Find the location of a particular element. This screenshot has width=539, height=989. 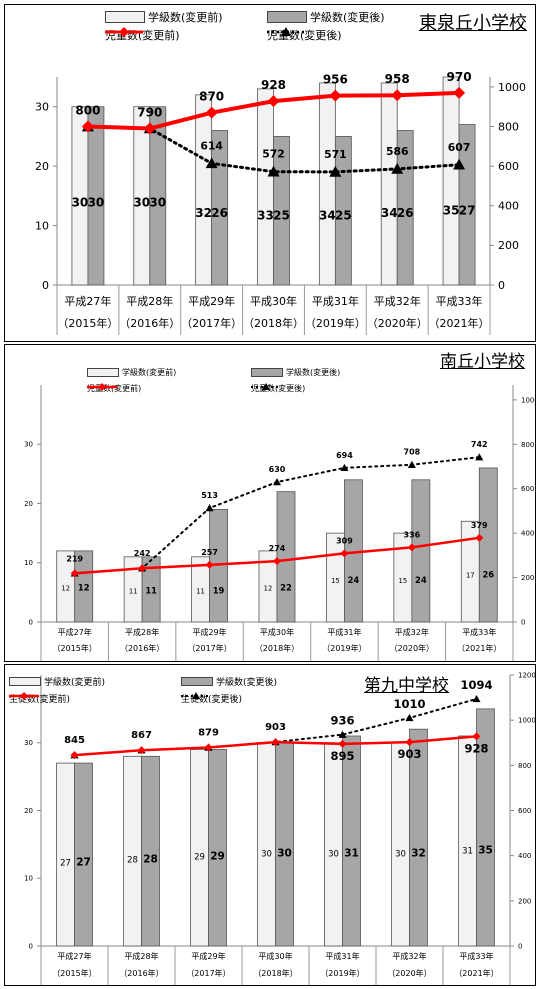

bar-before-value: 15 is located at coordinates (335, 581).